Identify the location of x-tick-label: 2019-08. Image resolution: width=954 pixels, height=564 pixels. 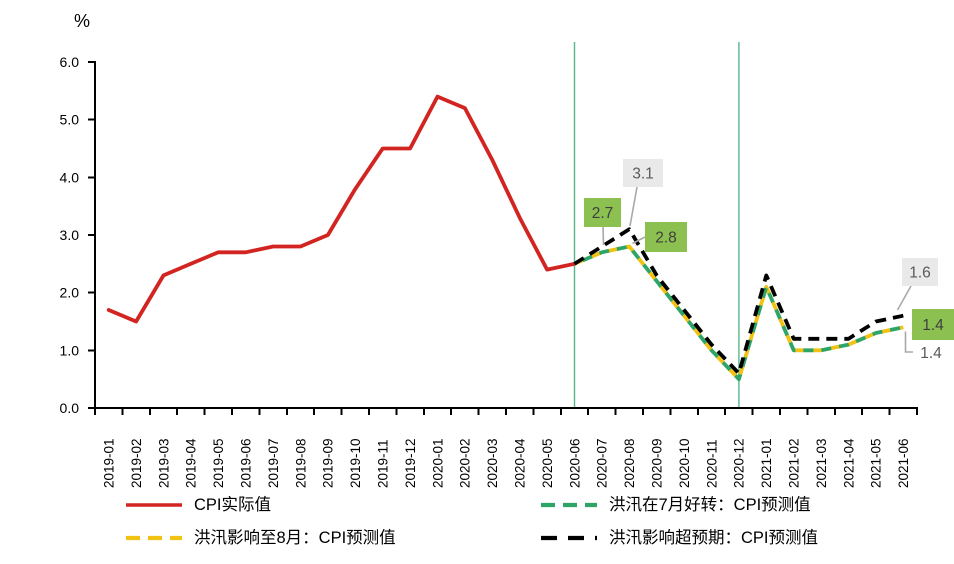
(300, 463).